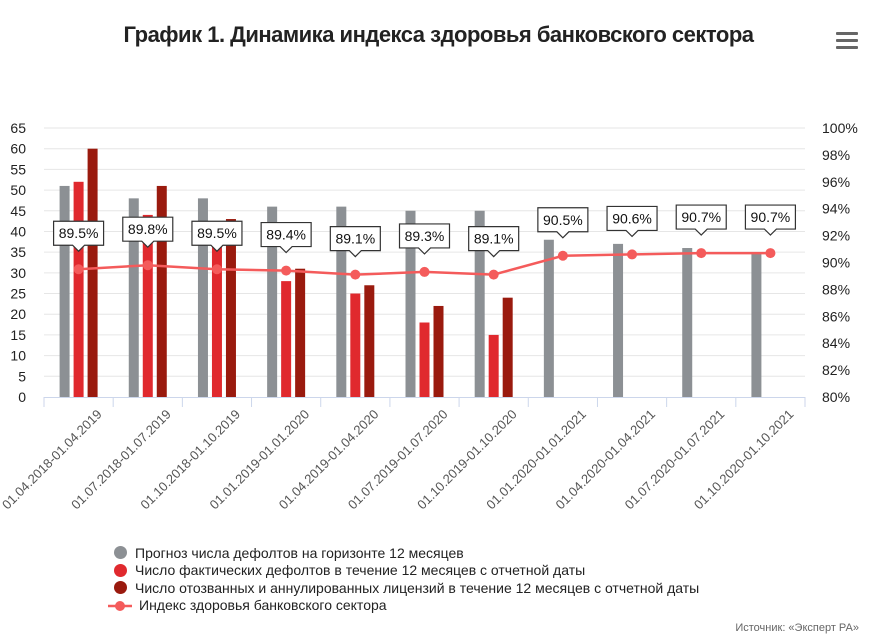  What do you see at coordinates (18, 128) in the screenshot?
I see `y-left-tick-label: 65` at bounding box center [18, 128].